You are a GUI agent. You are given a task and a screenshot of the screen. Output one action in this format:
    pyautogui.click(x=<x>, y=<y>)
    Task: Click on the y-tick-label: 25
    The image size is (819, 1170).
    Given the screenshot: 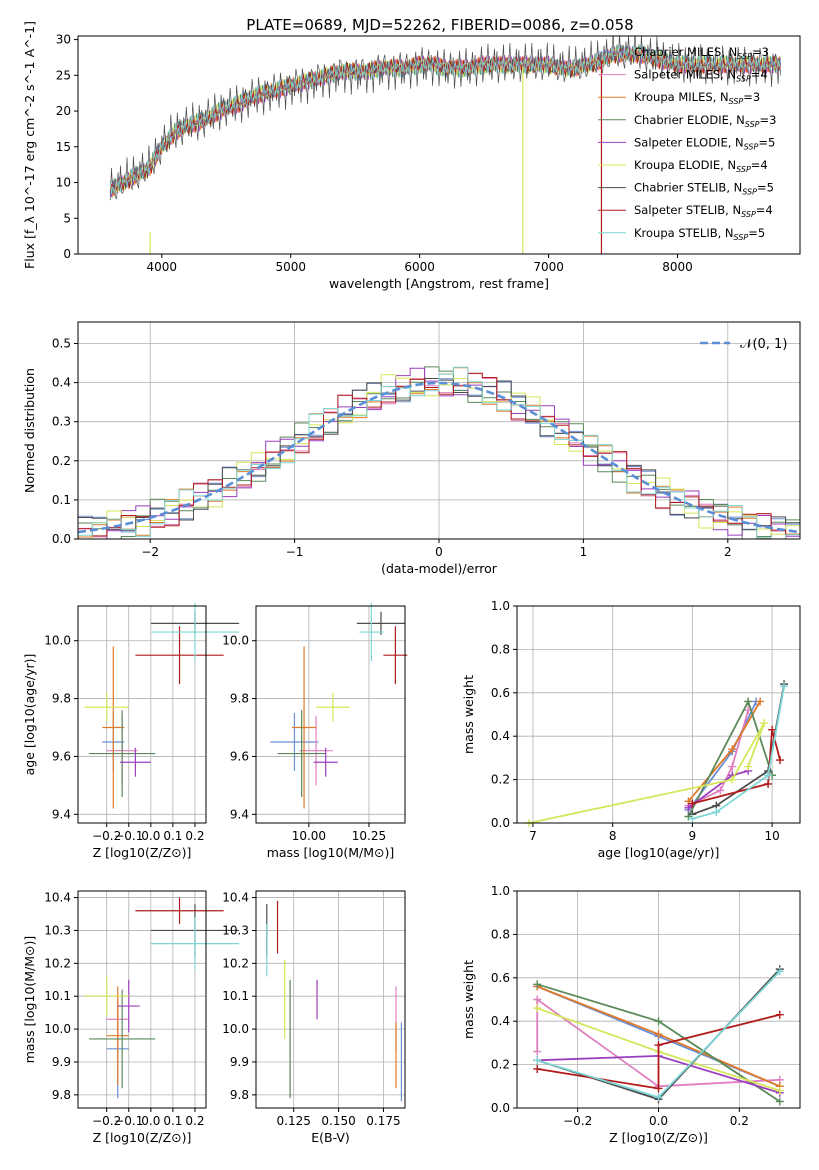 What is the action you would take?
    pyautogui.click(x=63, y=75)
    